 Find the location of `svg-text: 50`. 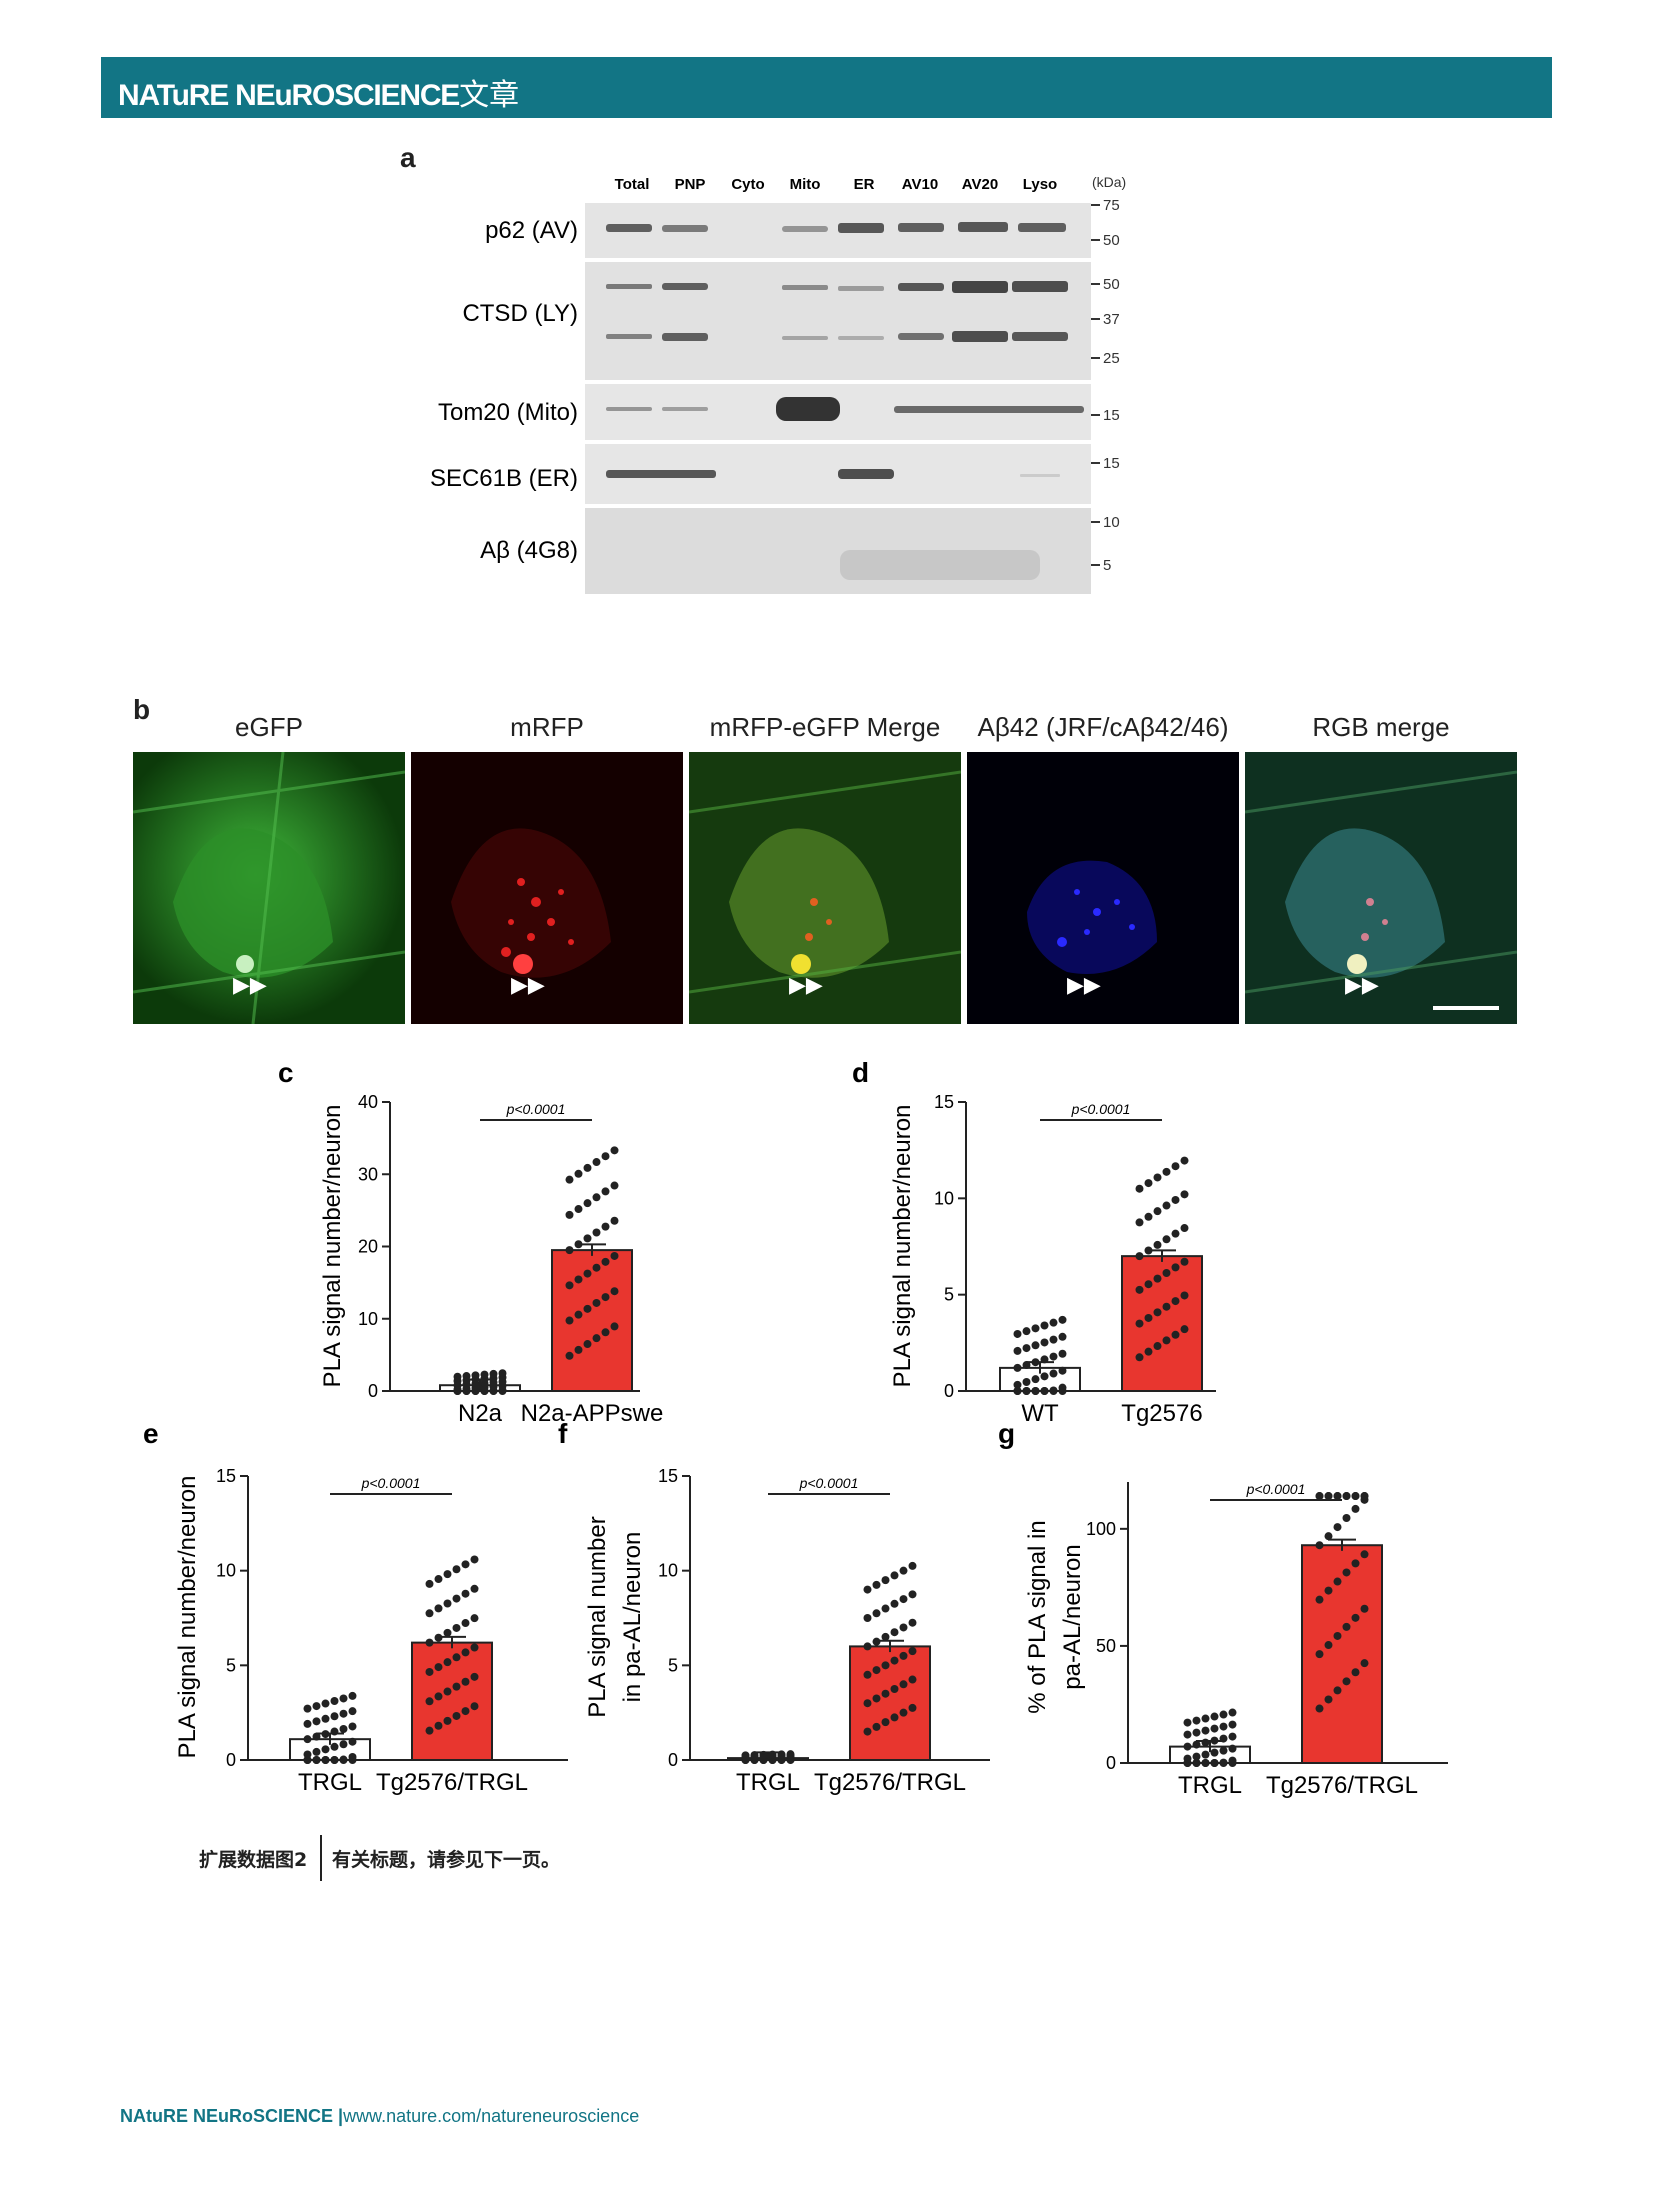

svg-text: 50 is located at coordinates (1111, 284).